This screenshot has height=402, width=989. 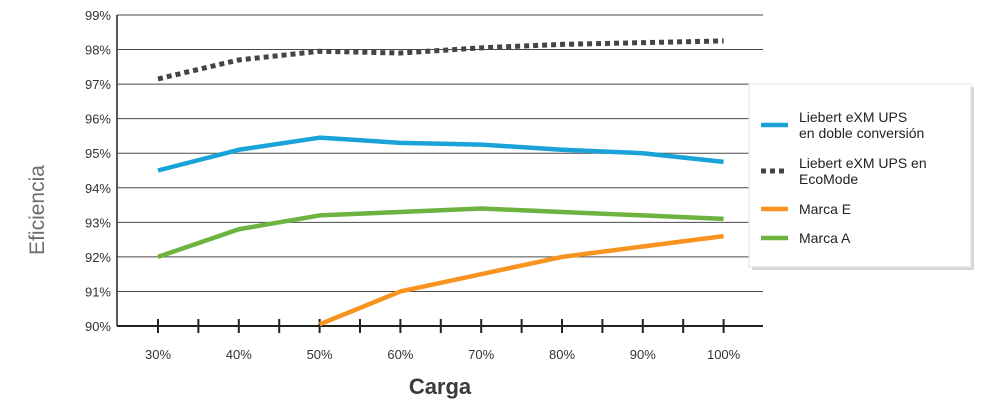 I want to click on x-tick-label: 50%, so click(x=320, y=354).